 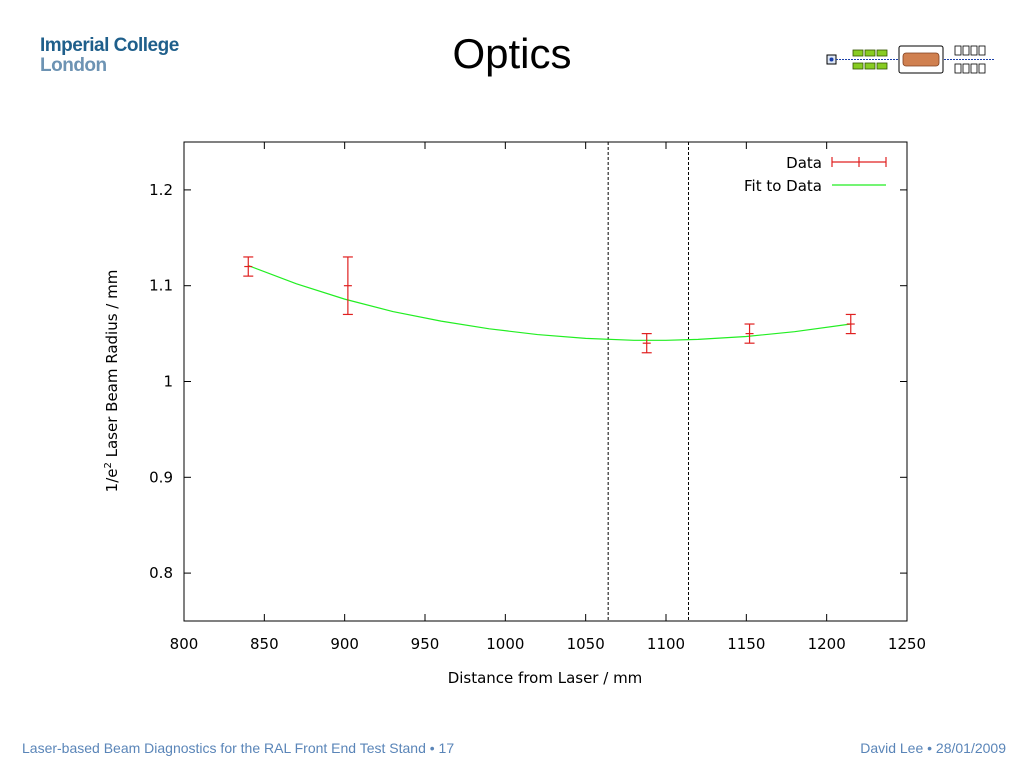 What do you see at coordinates (505, 644) in the screenshot?
I see `x-tick-label: 1000` at bounding box center [505, 644].